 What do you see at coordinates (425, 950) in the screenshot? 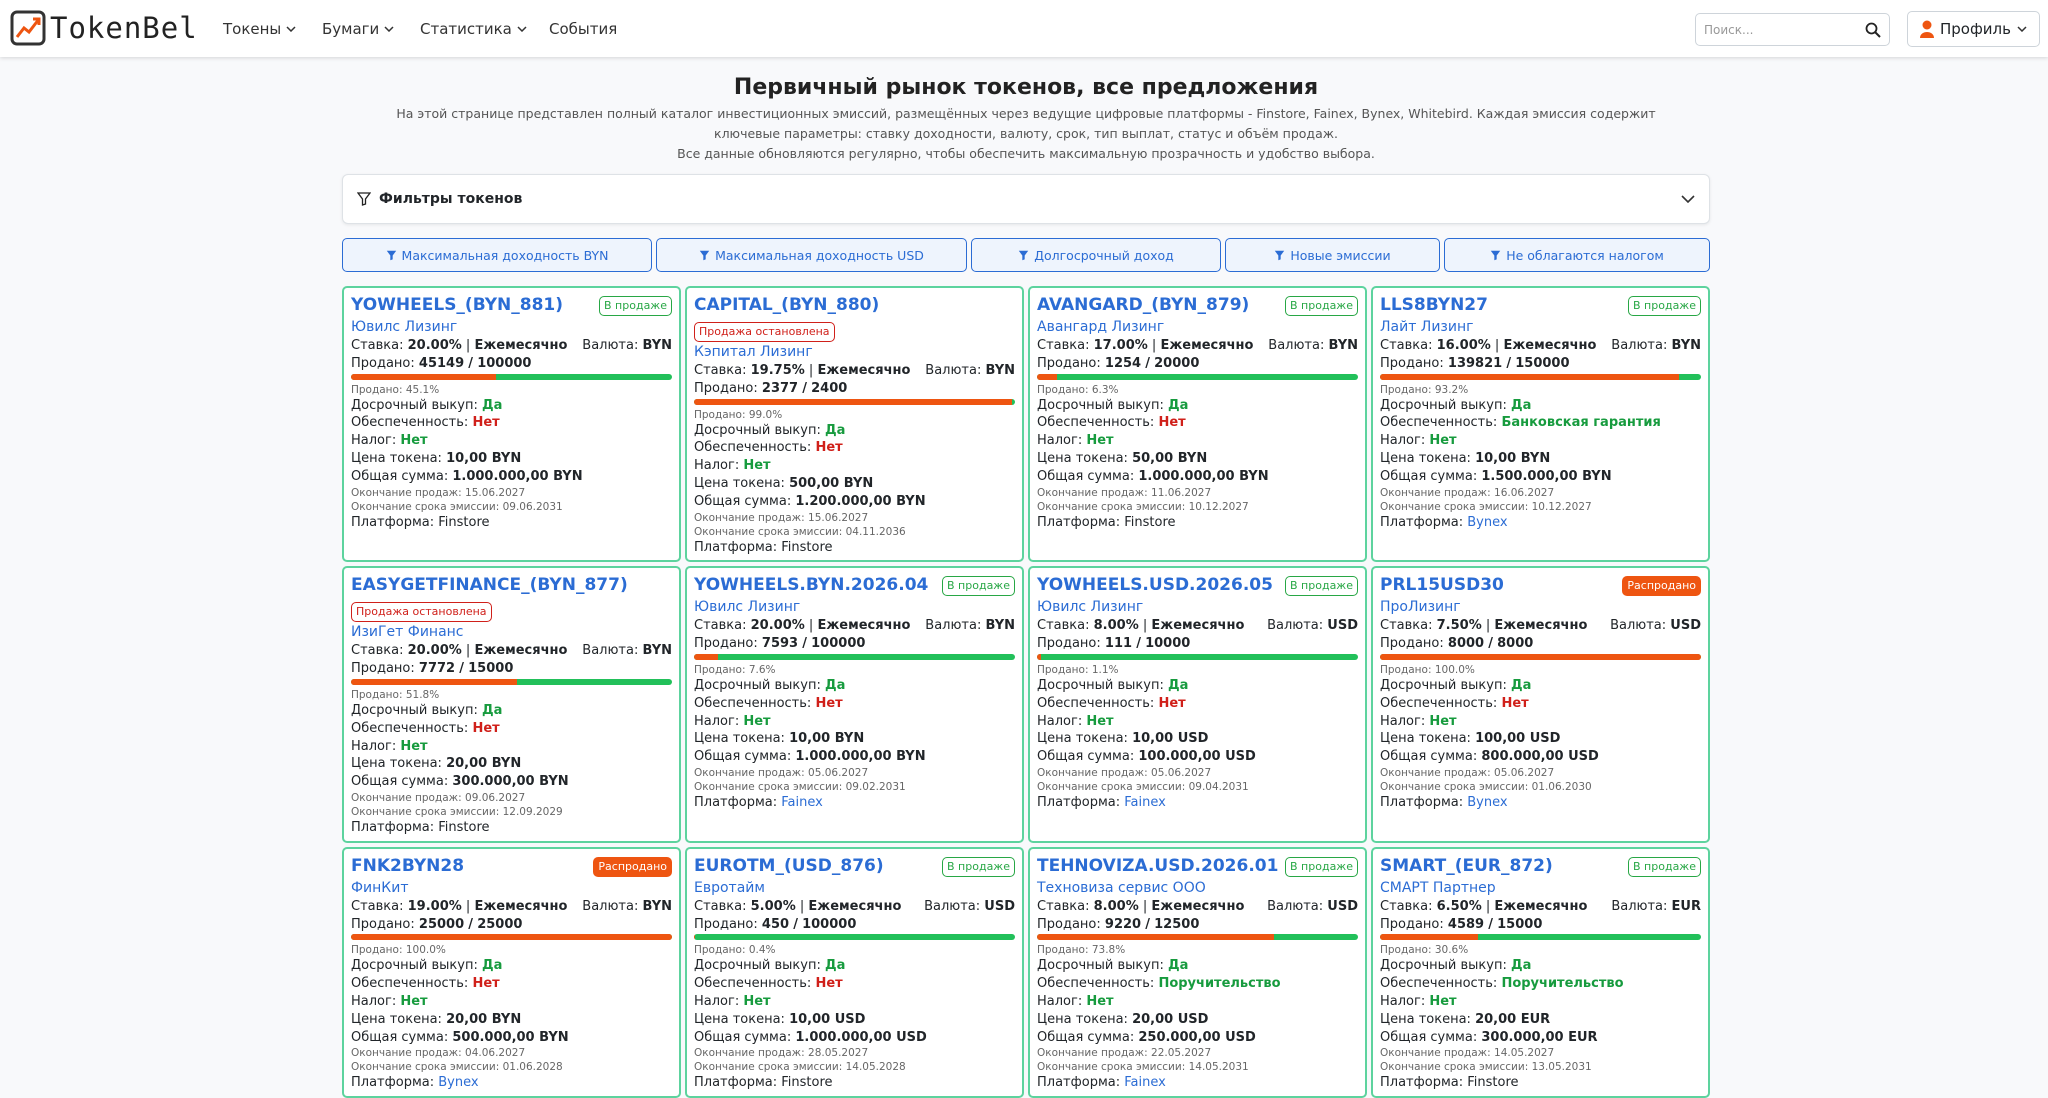
I see `value: 100.0%` at bounding box center [425, 950].